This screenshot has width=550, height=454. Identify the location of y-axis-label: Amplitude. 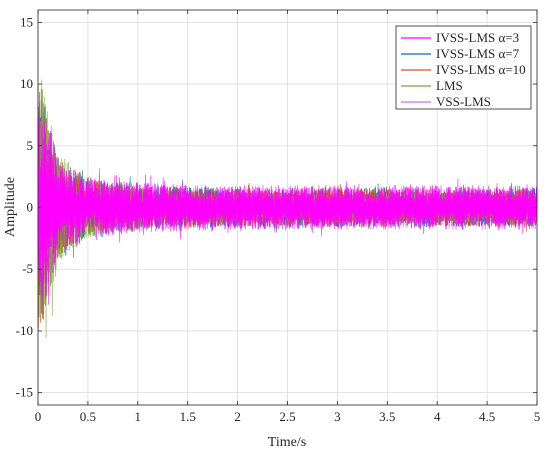
(10, 207).